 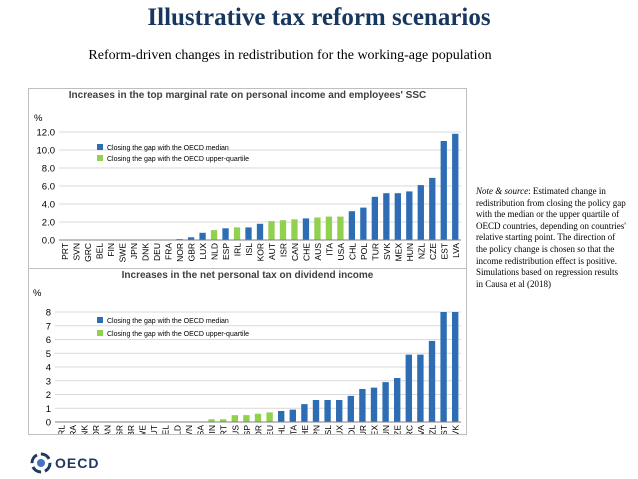 What do you see at coordinates (502, 191) in the screenshot?
I see `note-label: Note & source` at bounding box center [502, 191].